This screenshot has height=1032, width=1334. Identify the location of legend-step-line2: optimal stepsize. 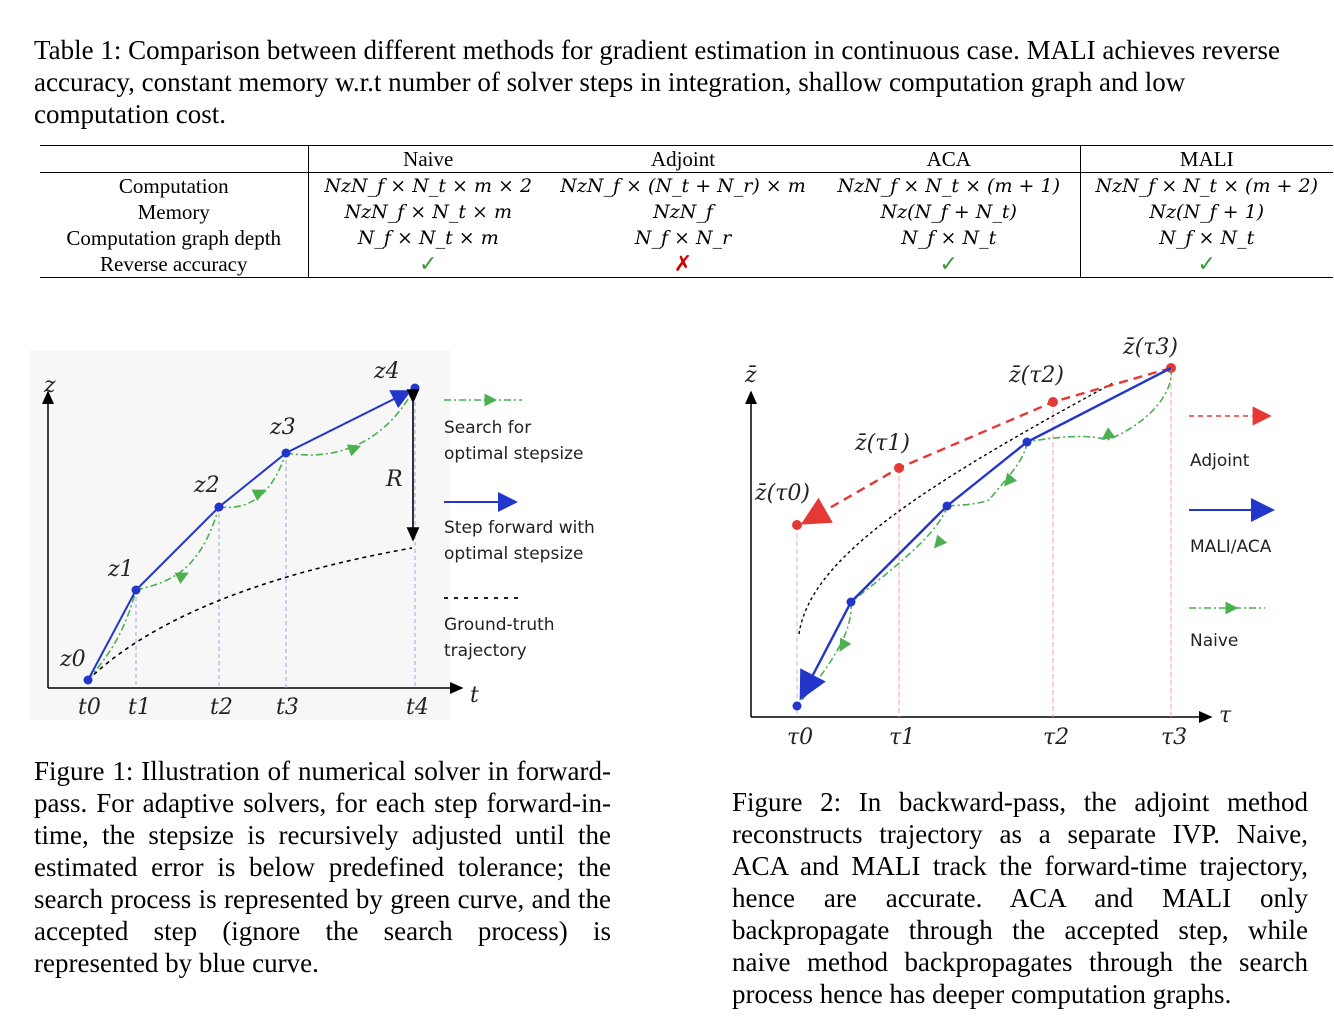
(513, 554).